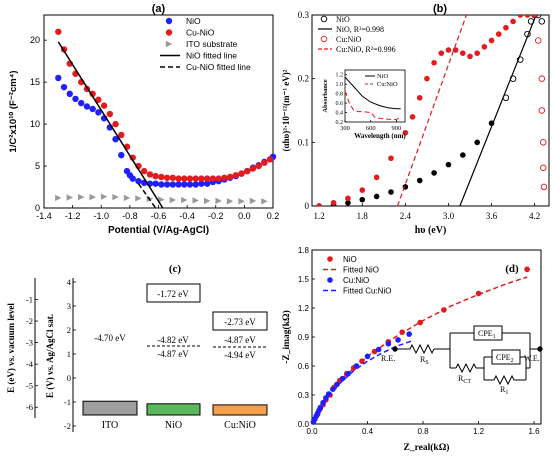  I want to click on inset-legend-label: Cu:NiO, so click(387, 84).